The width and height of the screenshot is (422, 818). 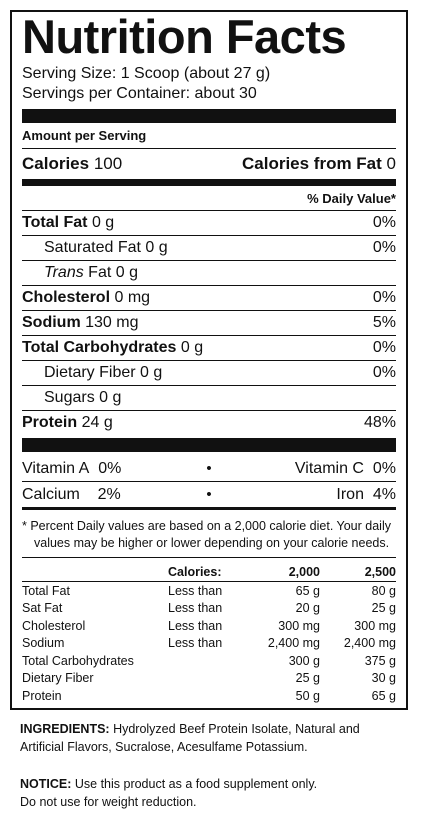 I want to click on divider-medium, so click(x=209, y=182).